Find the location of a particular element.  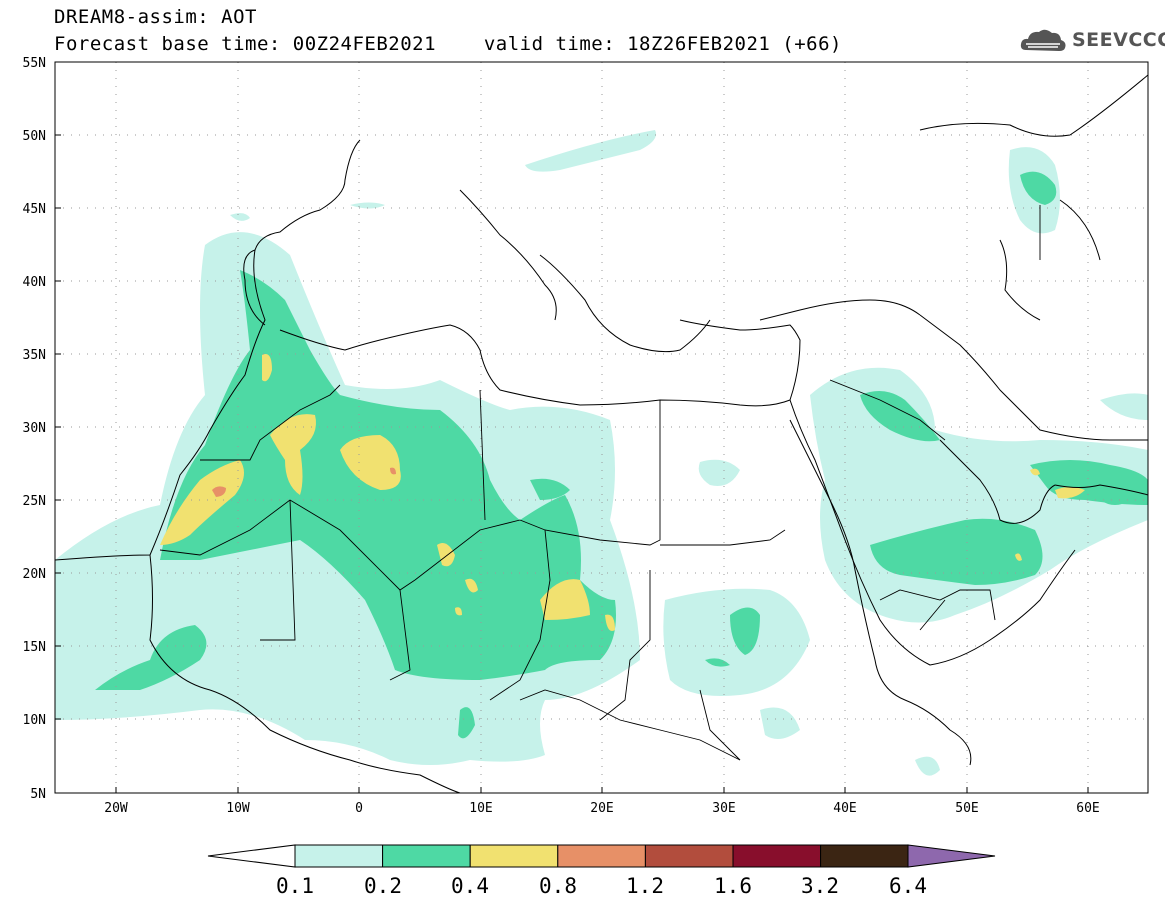

lon-label: 60E is located at coordinates (1087, 808).